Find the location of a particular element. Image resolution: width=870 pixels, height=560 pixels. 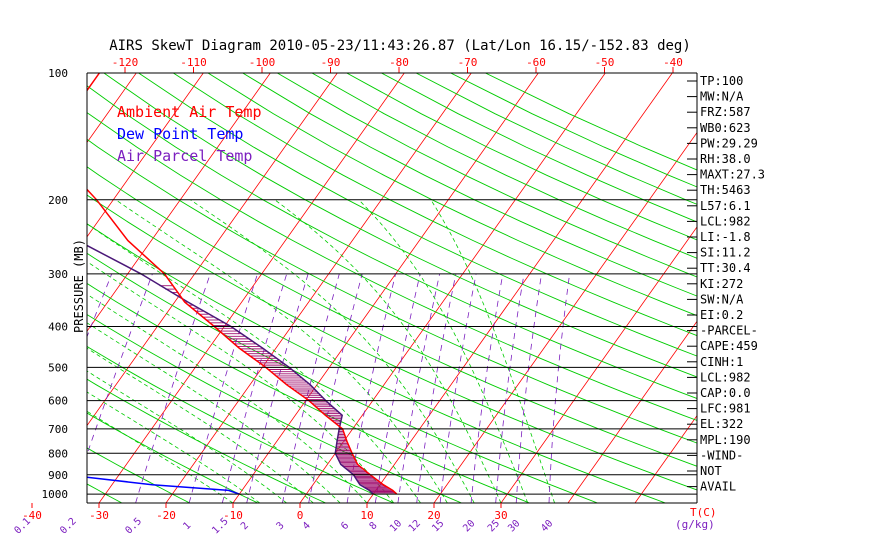

index-label: AVAIL is located at coordinates (718, 487).